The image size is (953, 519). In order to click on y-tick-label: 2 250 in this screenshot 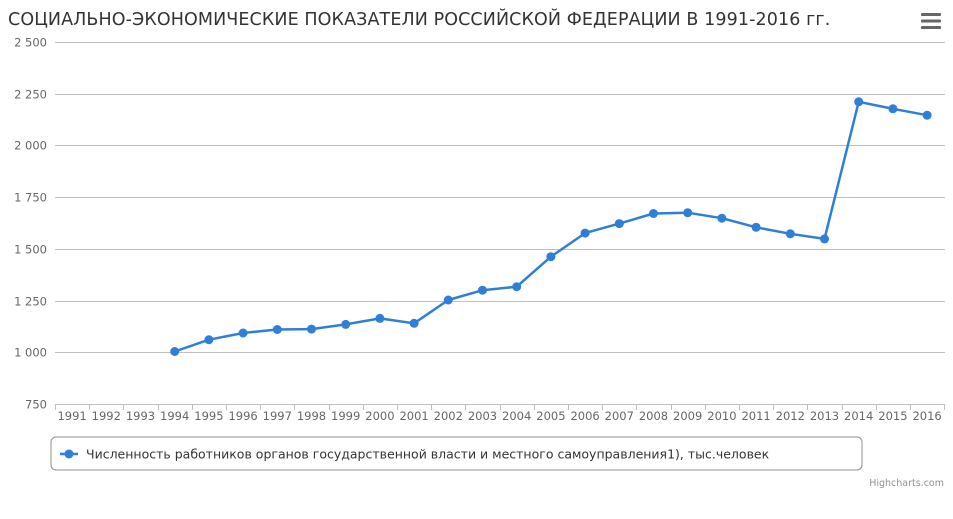, I will do `click(30, 95)`.